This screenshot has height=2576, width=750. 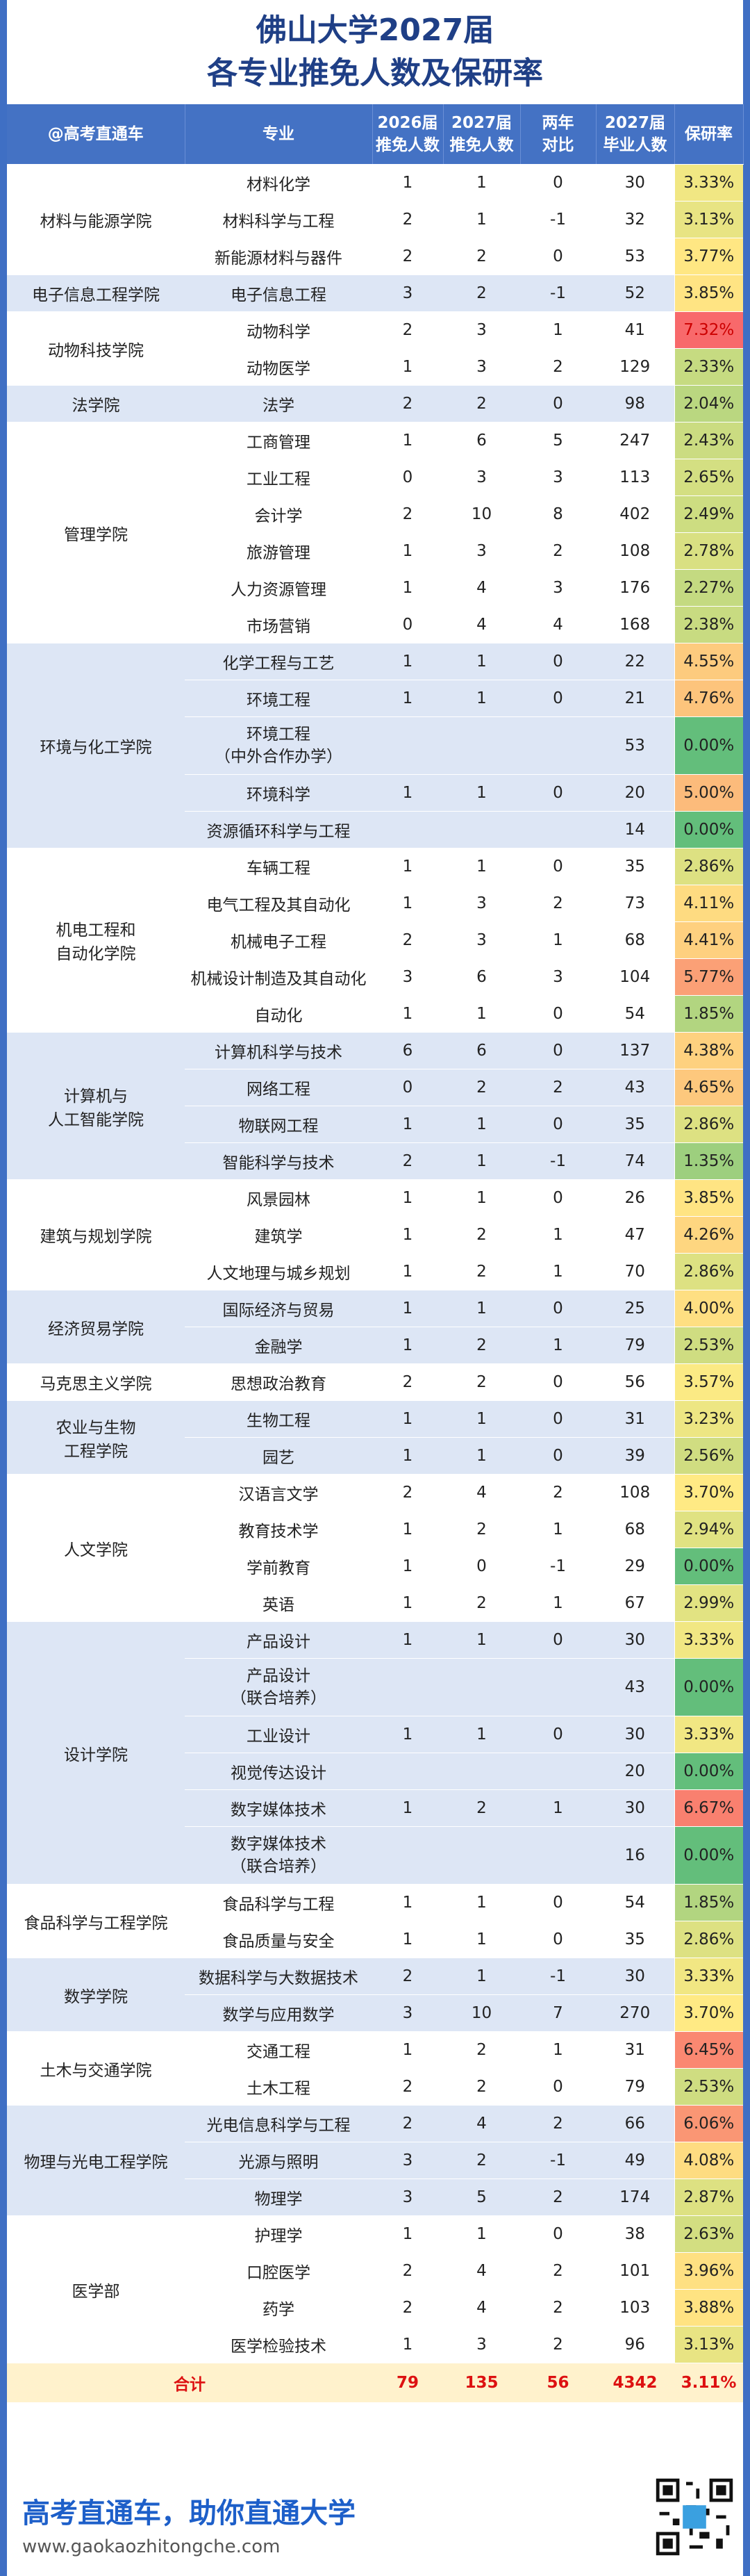 What do you see at coordinates (278, 940) in the screenshot?
I see `major-cell: 机械电子工程` at bounding box center [278, 940].